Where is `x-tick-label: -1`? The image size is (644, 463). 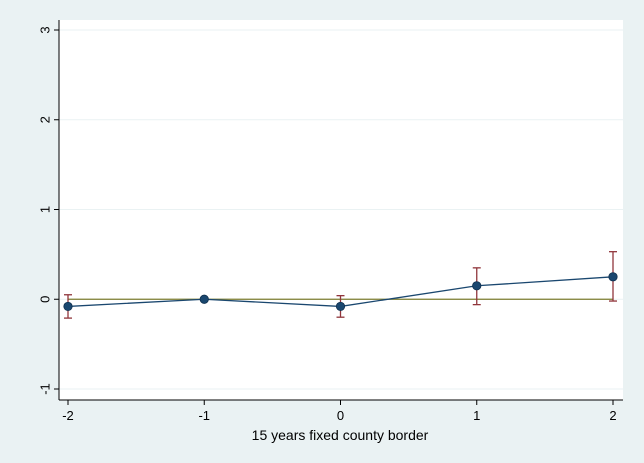 x-tick-label: -1 is located at coordinates (204, 415).